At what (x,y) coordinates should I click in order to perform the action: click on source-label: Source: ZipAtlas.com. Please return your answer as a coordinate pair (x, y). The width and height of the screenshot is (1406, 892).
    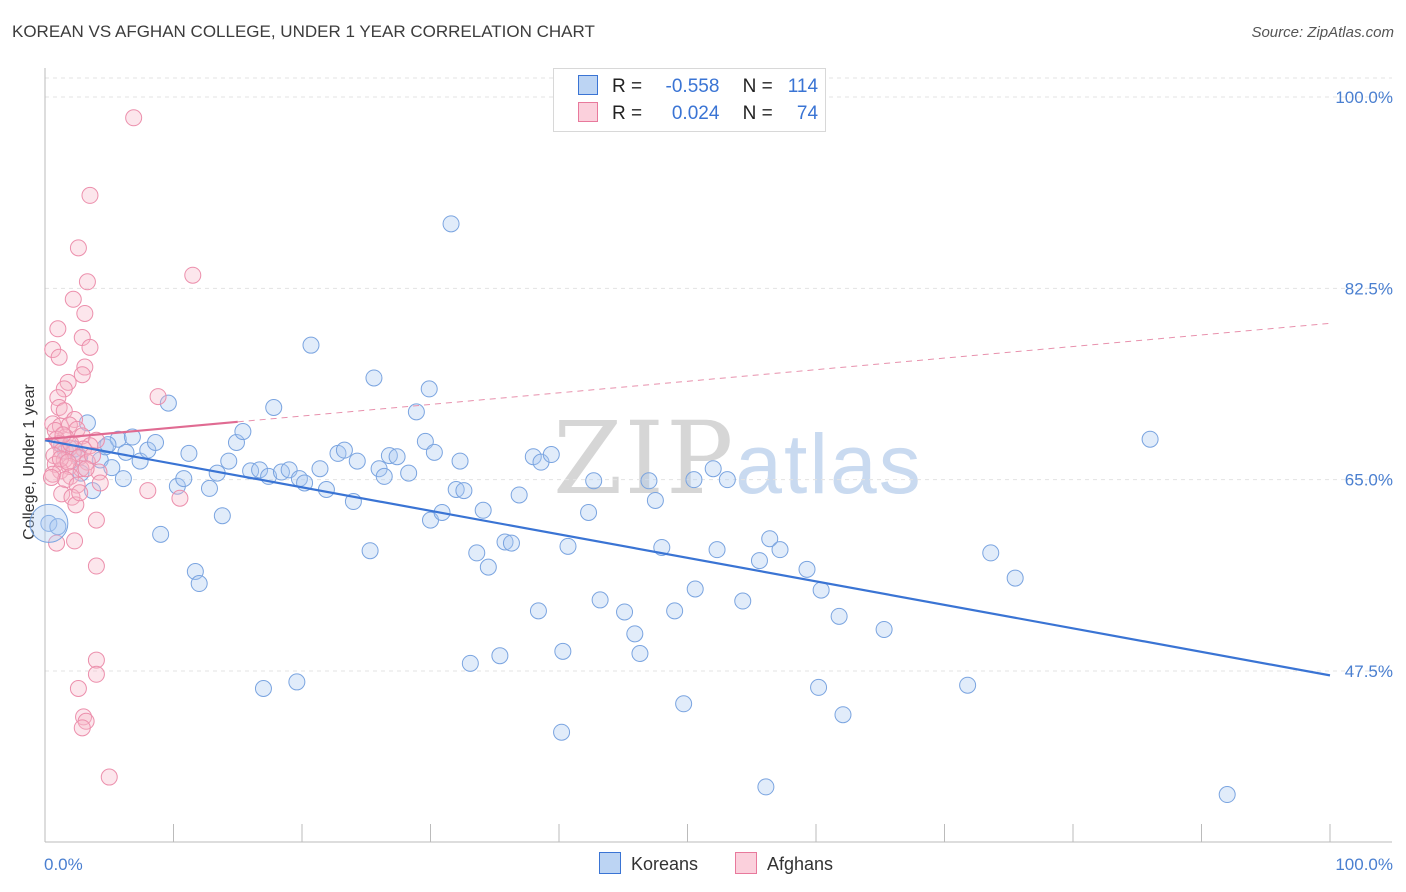
    Looking at the image, I should click on (1322, 32).